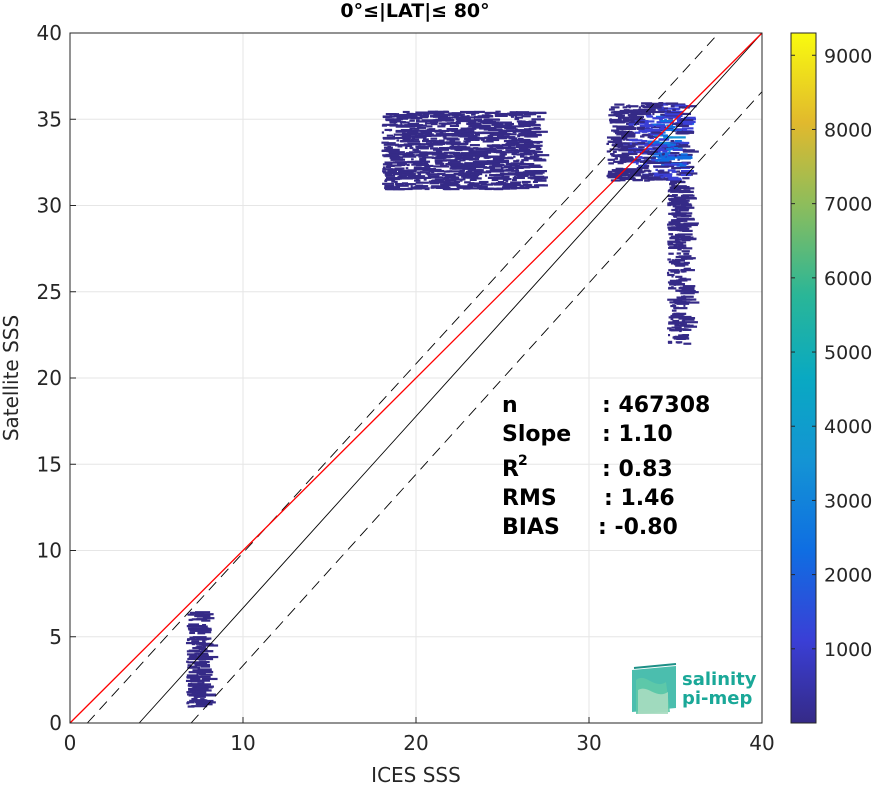  Describe the element at coordinates (761, 743) in the screenshot. I see `x-tick-label: 40` at that location.